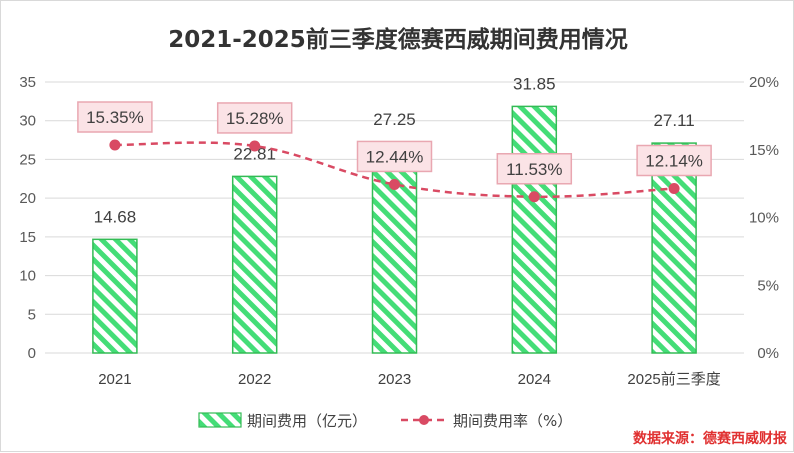  Describe the element at coordinates (32, 353) in the screenshot. I see `y-left-tick-label: 0` at that location.